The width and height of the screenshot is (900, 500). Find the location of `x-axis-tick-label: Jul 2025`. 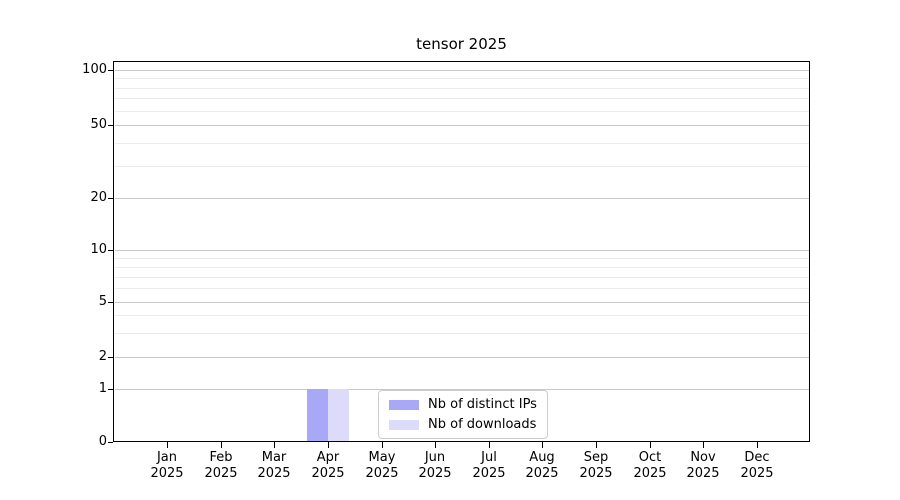

x-axis-tick-label: Jul 2025 is located at coordinates (489, 465).